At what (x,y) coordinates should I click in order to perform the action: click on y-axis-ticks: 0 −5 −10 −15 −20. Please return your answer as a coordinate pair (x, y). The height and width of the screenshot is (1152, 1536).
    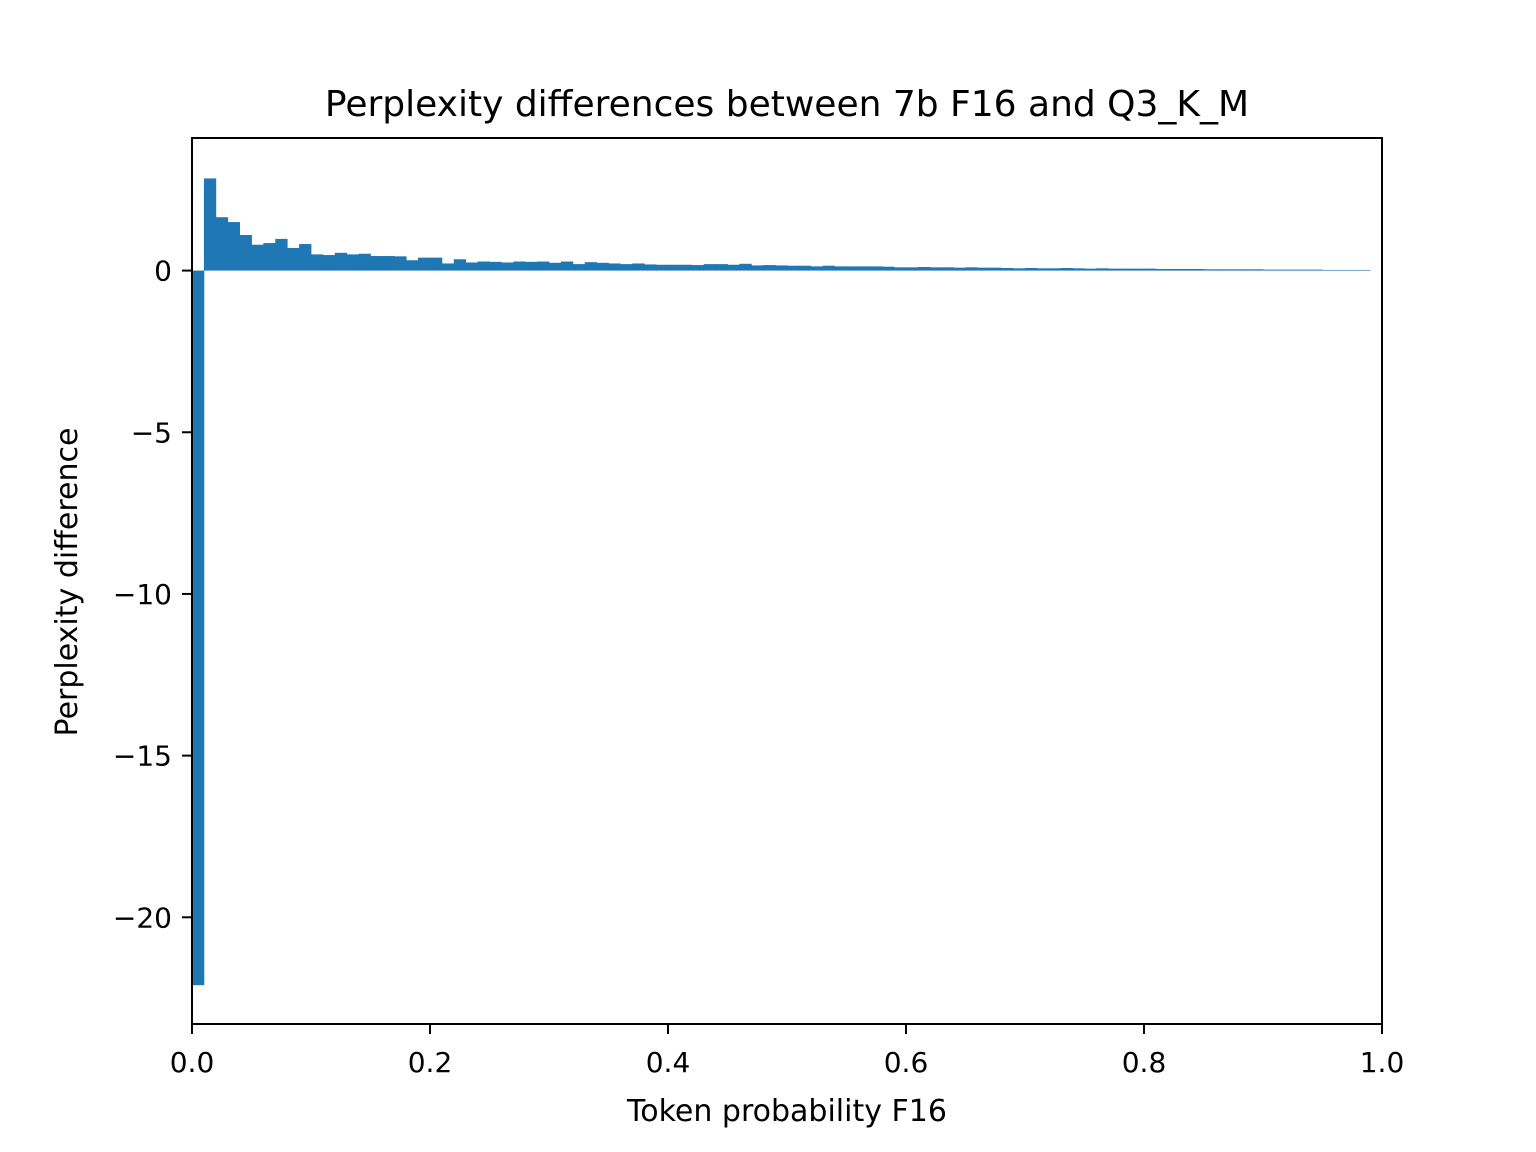
    Looking at the image, I should click on (152, 594).